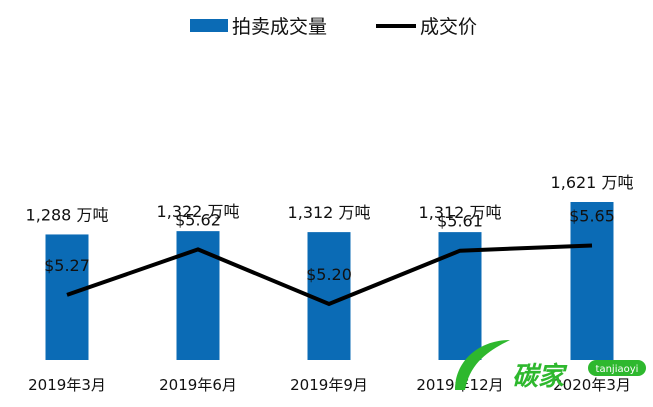  I want to click on price-label-3: $5.20, so click(329, 274).